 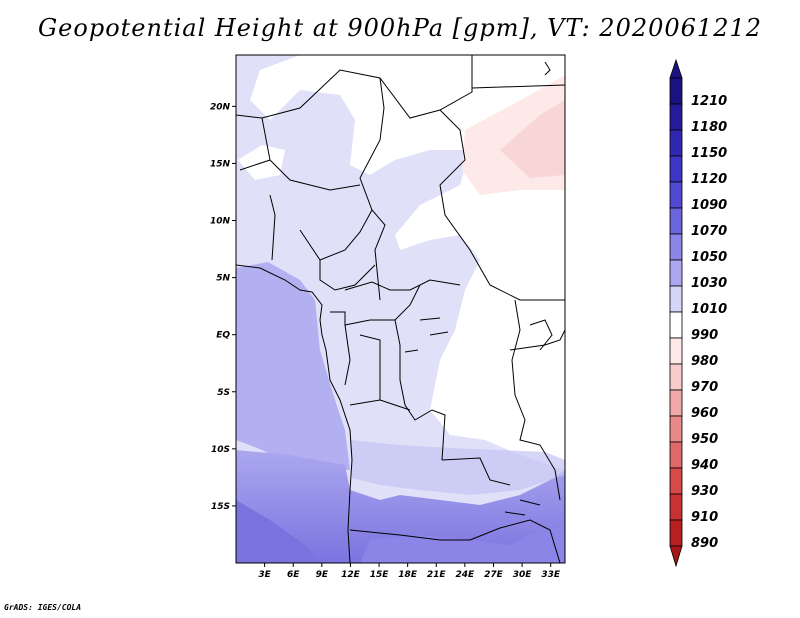 I want to click on colorbar-label: 1180, so click(x=709, y=127).